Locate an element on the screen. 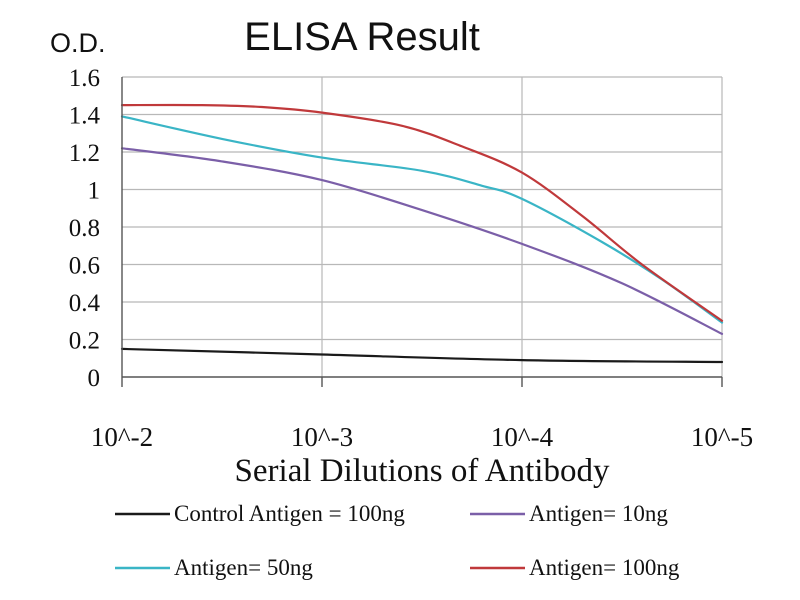 The width and height of the screenshot is (800, 600). y-axis-label: O.D. is located at coordinates (78, 43).